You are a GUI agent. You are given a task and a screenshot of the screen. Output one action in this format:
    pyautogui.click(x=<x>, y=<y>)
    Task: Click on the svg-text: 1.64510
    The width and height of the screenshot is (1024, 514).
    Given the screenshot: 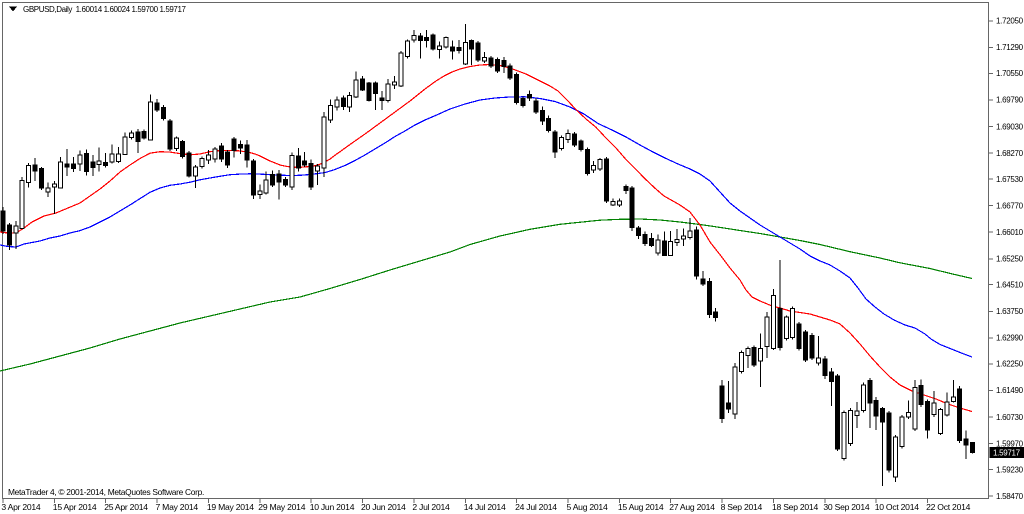 What is the action you would take?
    pyautogui.click(x=1010, y=285)
    